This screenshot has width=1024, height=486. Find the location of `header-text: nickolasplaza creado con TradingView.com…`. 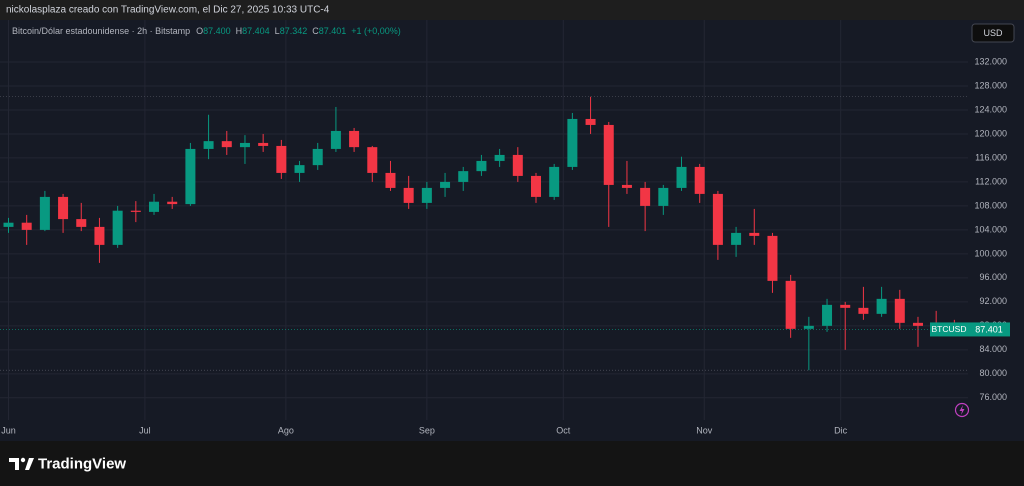

header-text: nickolasplaza creado con TradingView.com… is located at coordinates (168, 10).